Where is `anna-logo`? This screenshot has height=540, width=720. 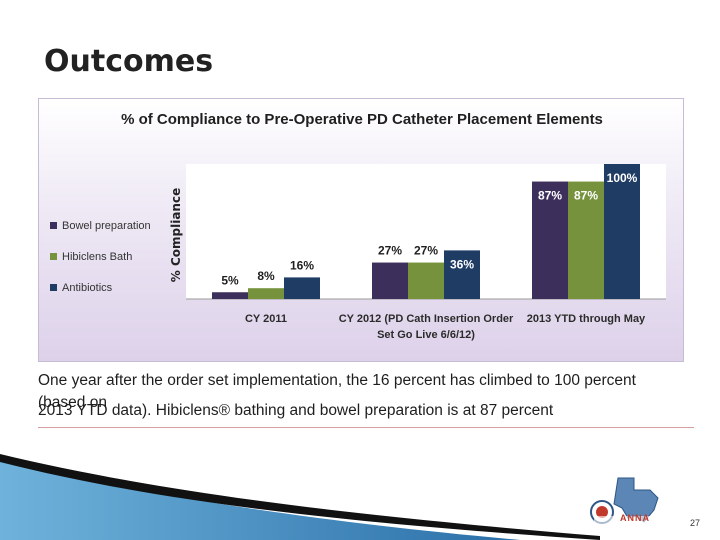
anna-logo is located at coordinates (629, 501).